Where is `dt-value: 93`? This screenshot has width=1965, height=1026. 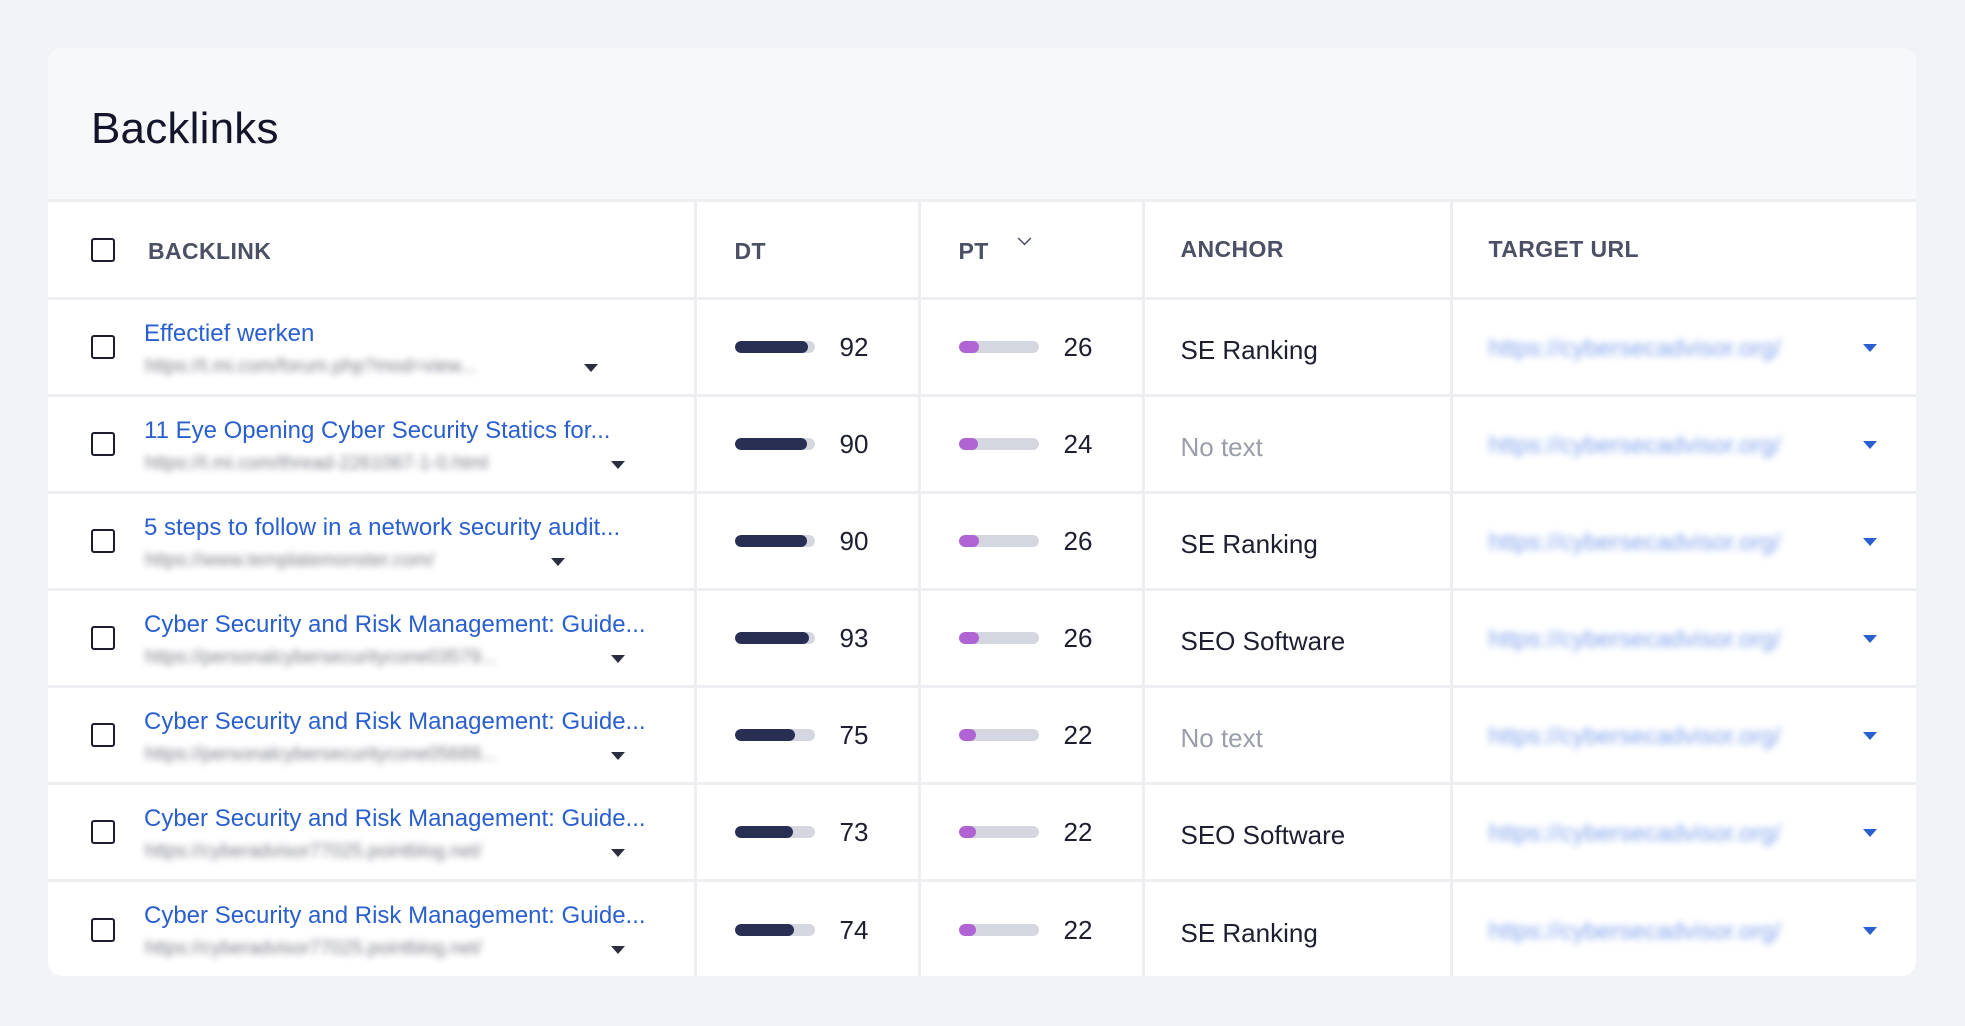
dt-value: 93 is located at coordinates (854, 638).